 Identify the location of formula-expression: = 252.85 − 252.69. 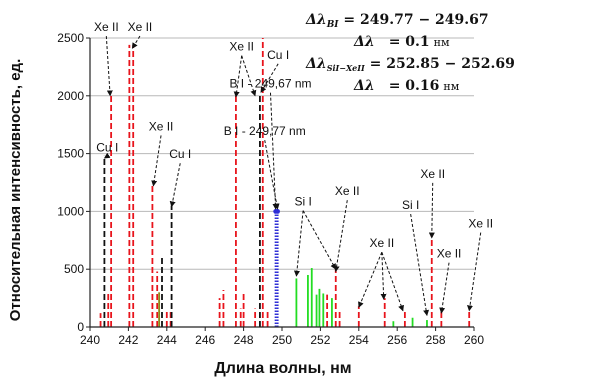
(440, 64).